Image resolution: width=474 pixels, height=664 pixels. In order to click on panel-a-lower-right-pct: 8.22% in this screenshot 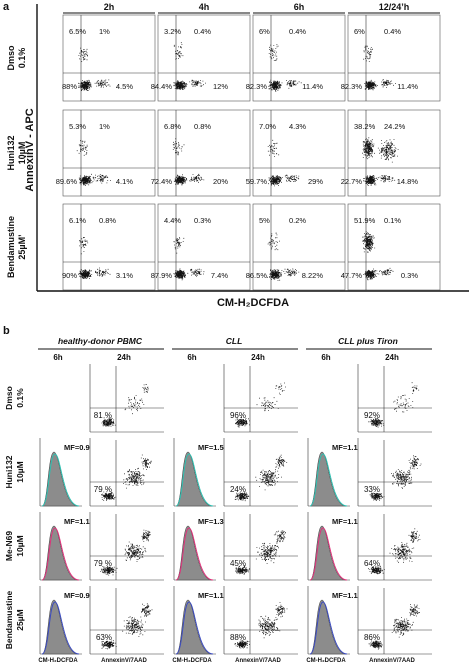, I will do `click(313, 275)`.